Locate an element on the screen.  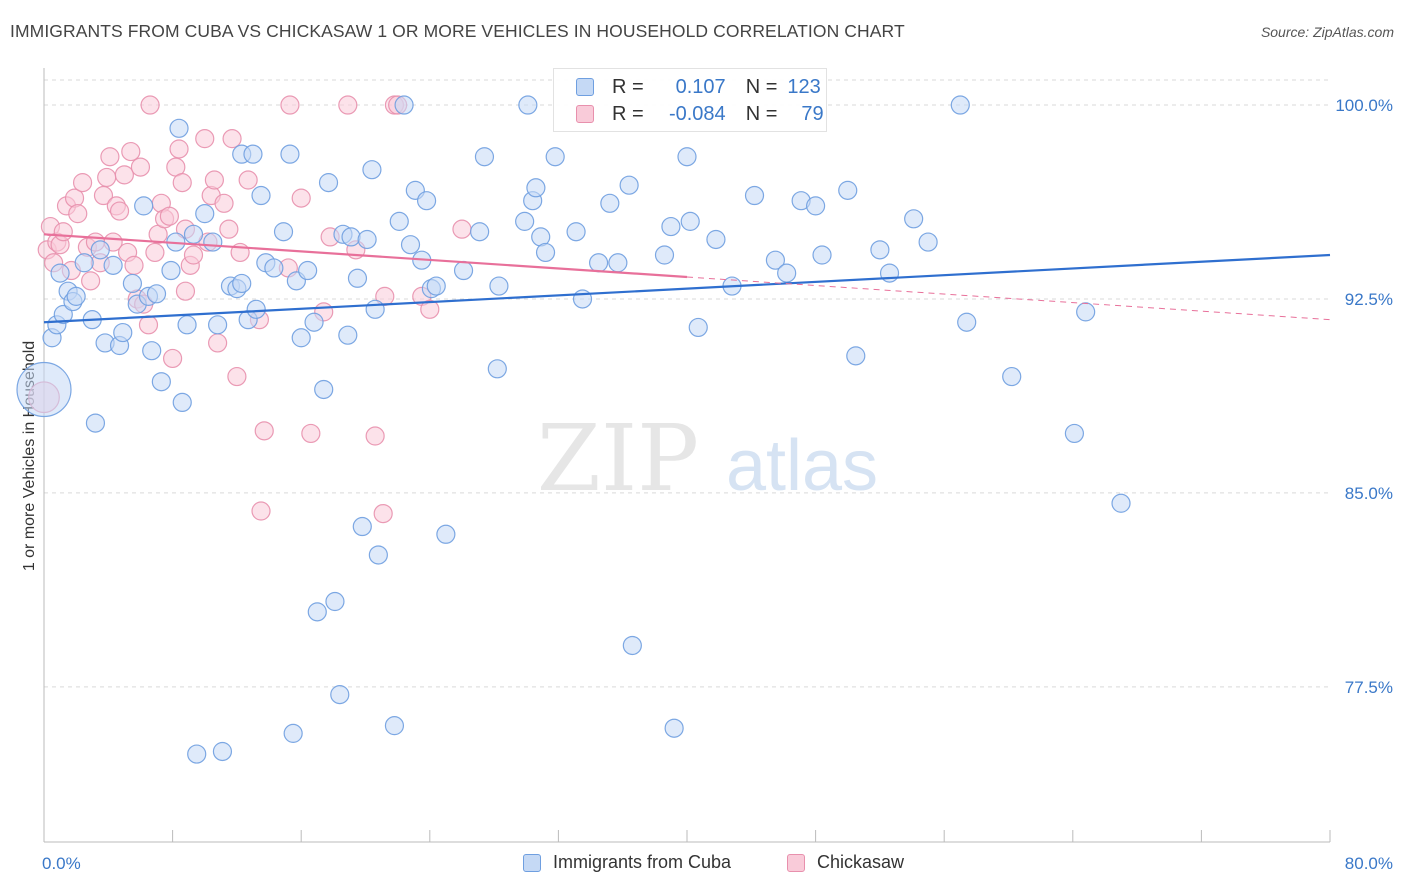
y-tick-label: 92.5% is located at coordinates (1369, 299).